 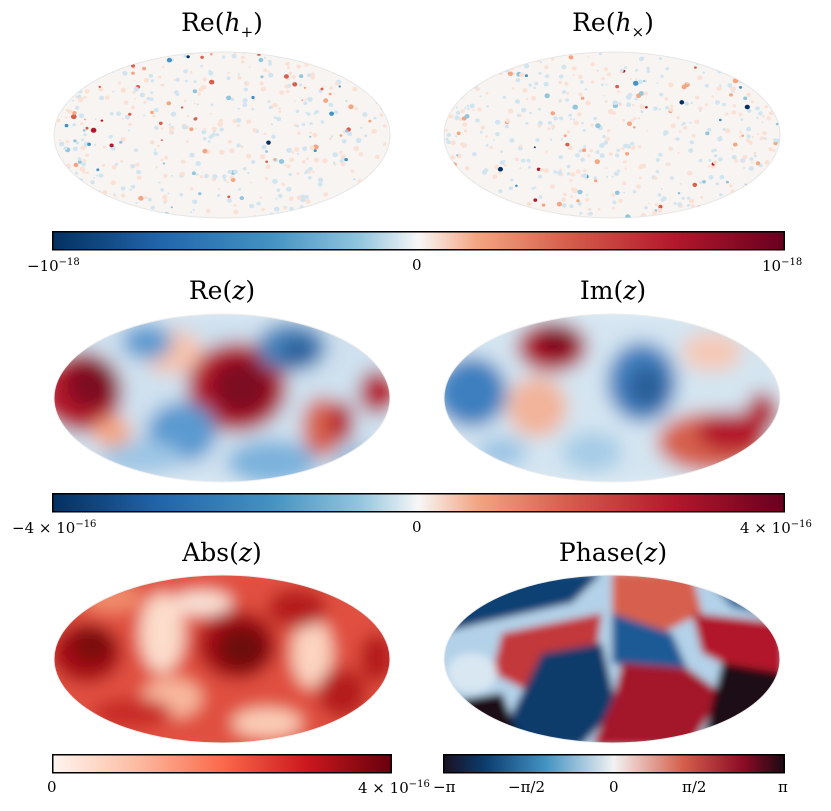 What do you see at coordinates (613, 24) in the screenshot?
I see `title-re-hcross: Re(h×)` at bounding box center [613, 24].